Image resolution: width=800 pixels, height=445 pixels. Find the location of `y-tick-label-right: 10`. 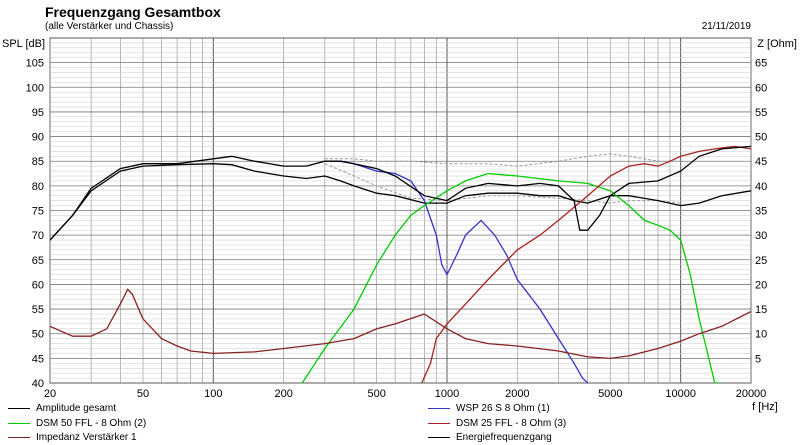

y-tick-label-right: 10 is located at coordinates (761, 335).